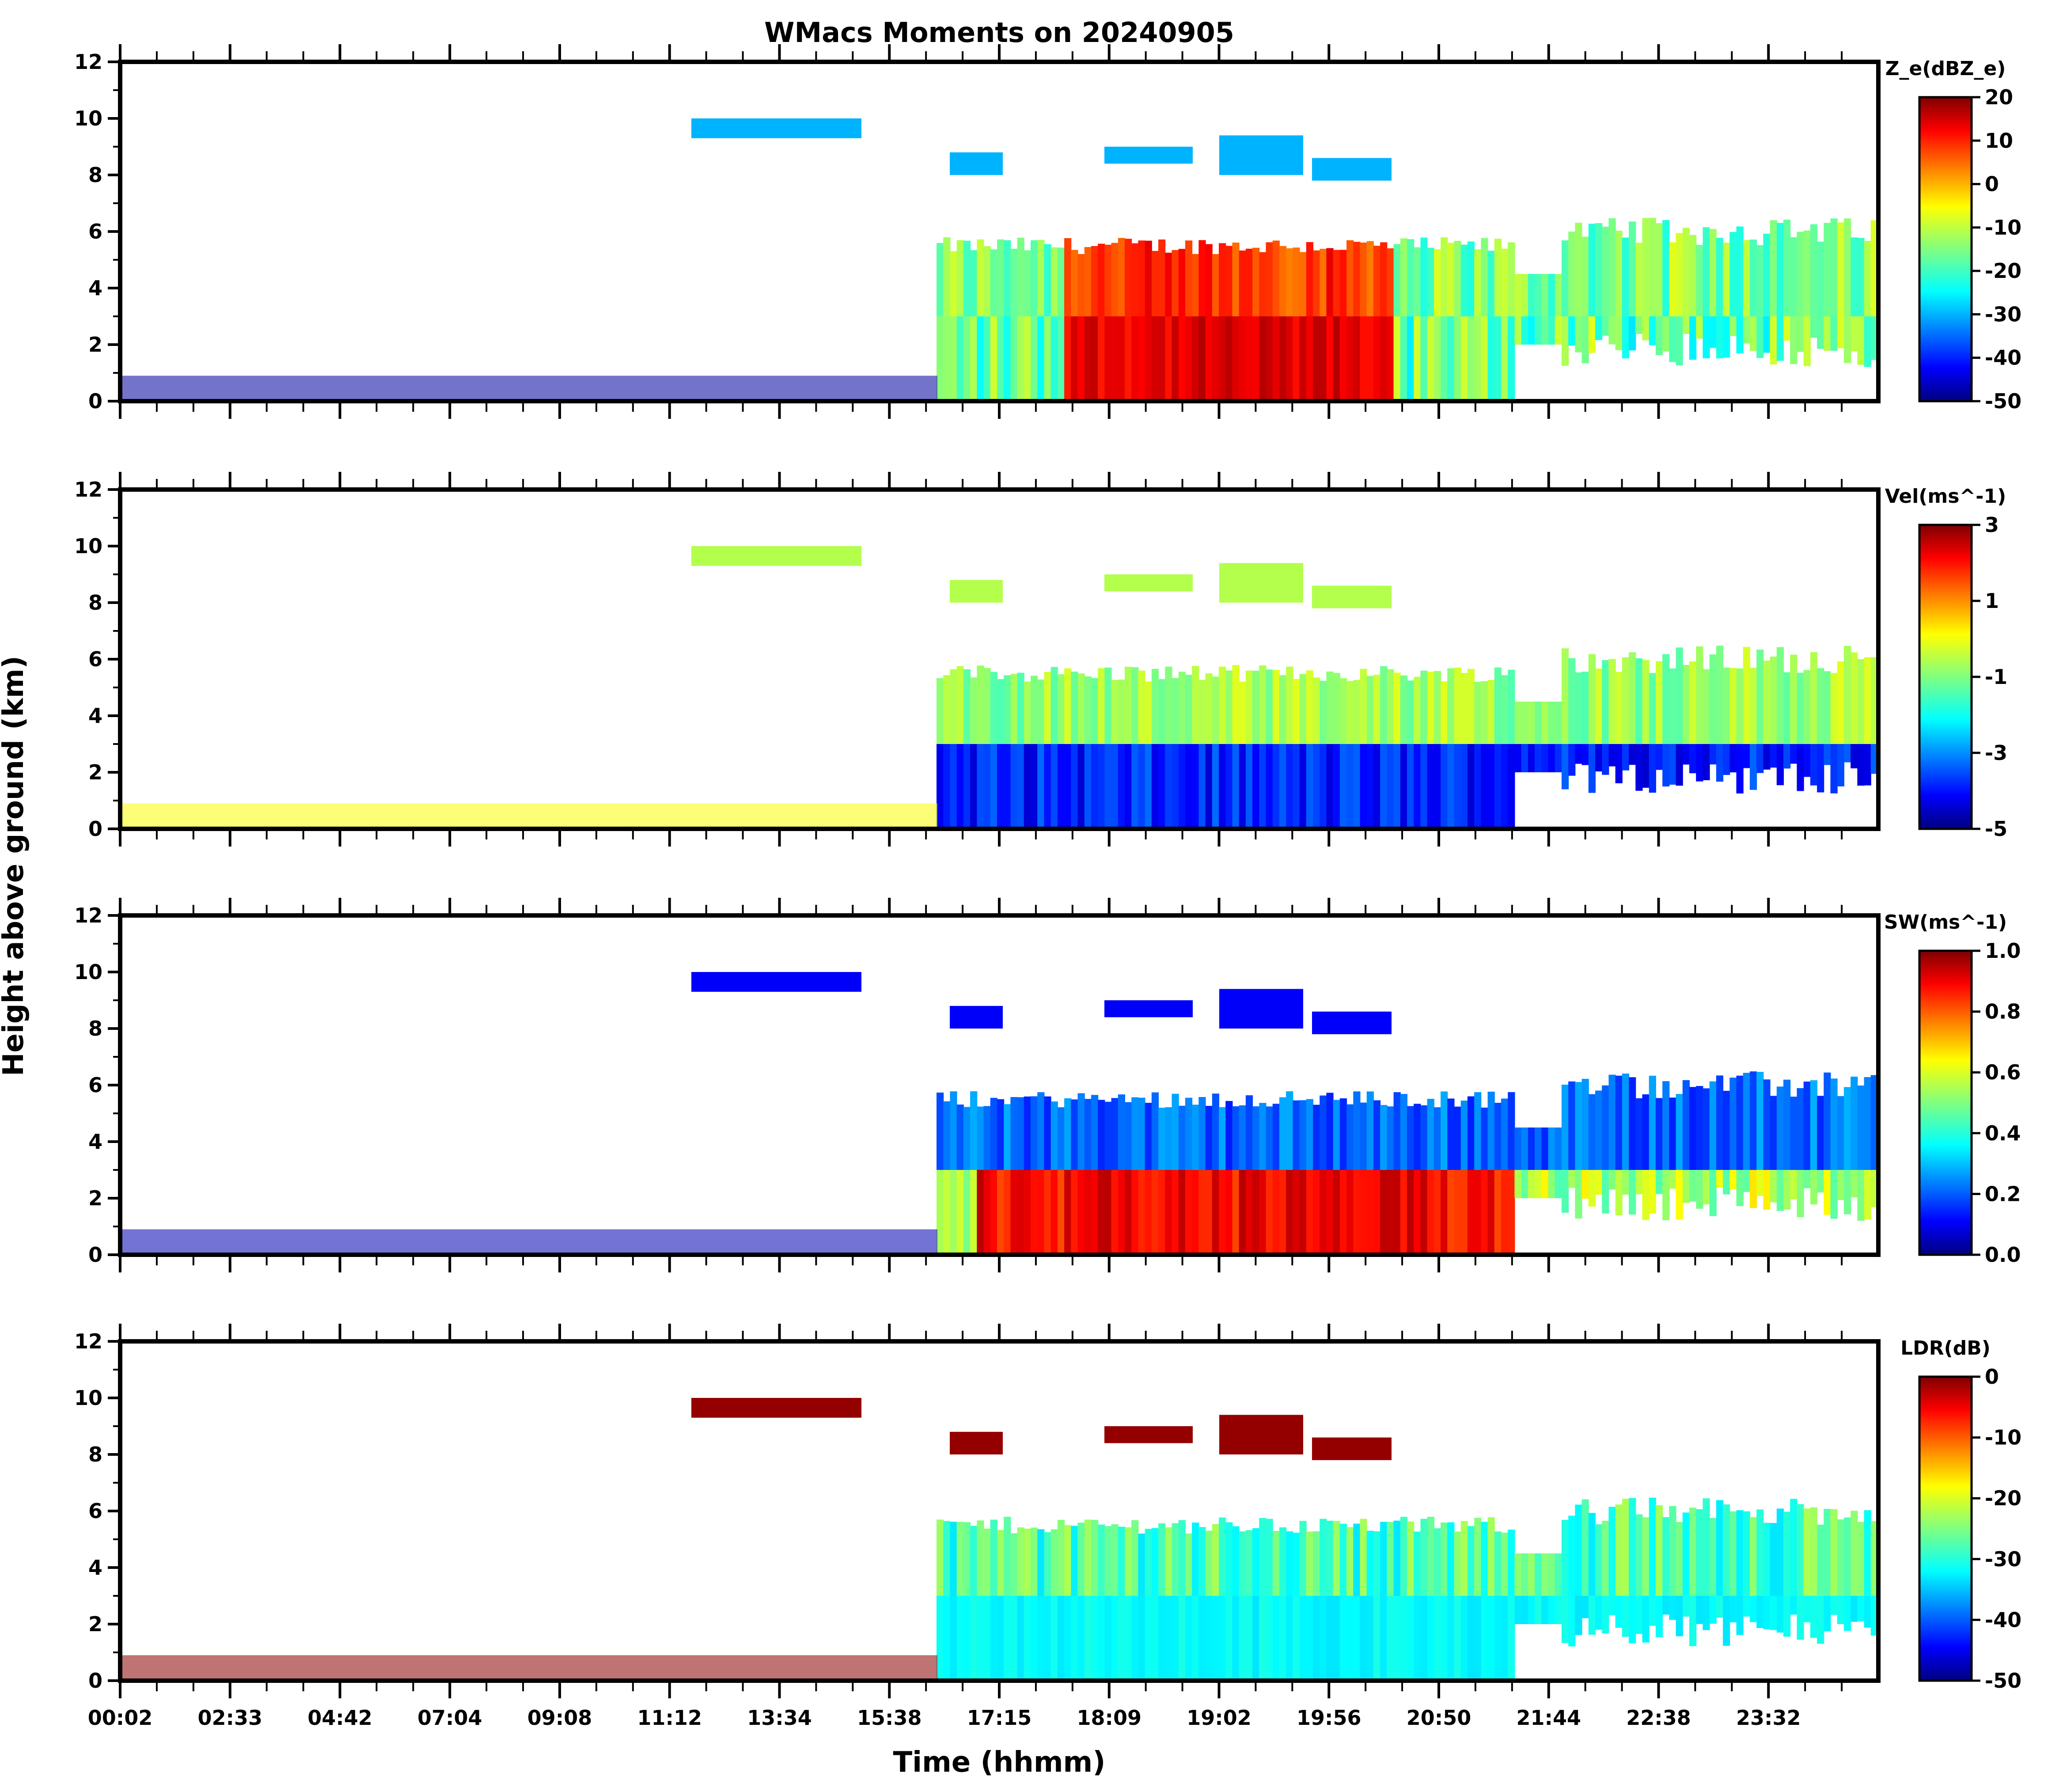 The image size is (2063, 1792). What do you see at coordinates (1946, 496) in the screenshot?
I see `colorbar-label: Vel(ms^-1)` at bounding box center [1946, 496].